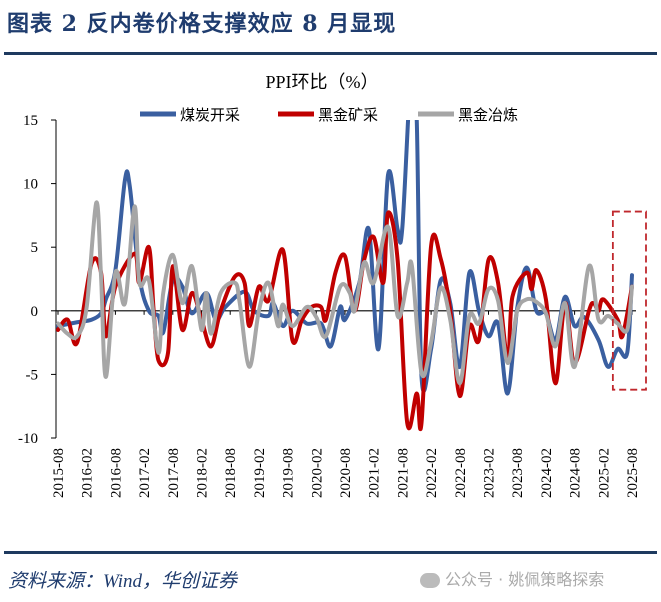 The width and height of the screenshot is (661, 602). Describe the element at coordinates (490, 473) in the screenshot. I see `x-tick-label: 2023-02` at that location.